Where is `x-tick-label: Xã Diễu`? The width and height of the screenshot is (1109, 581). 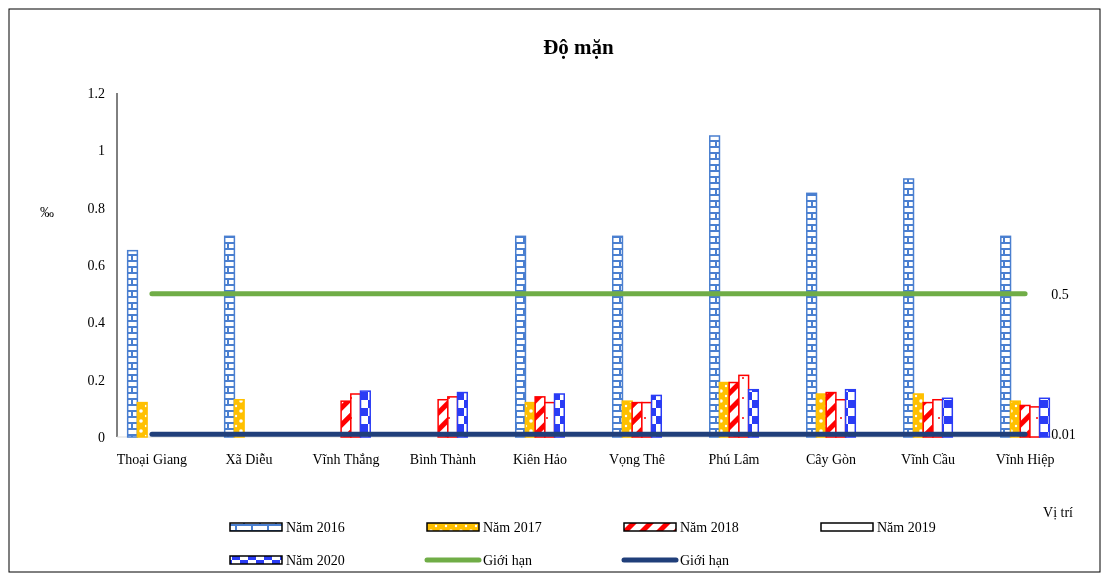
x-tick-label: Xã Diễu is located at coordinates (249, 459).